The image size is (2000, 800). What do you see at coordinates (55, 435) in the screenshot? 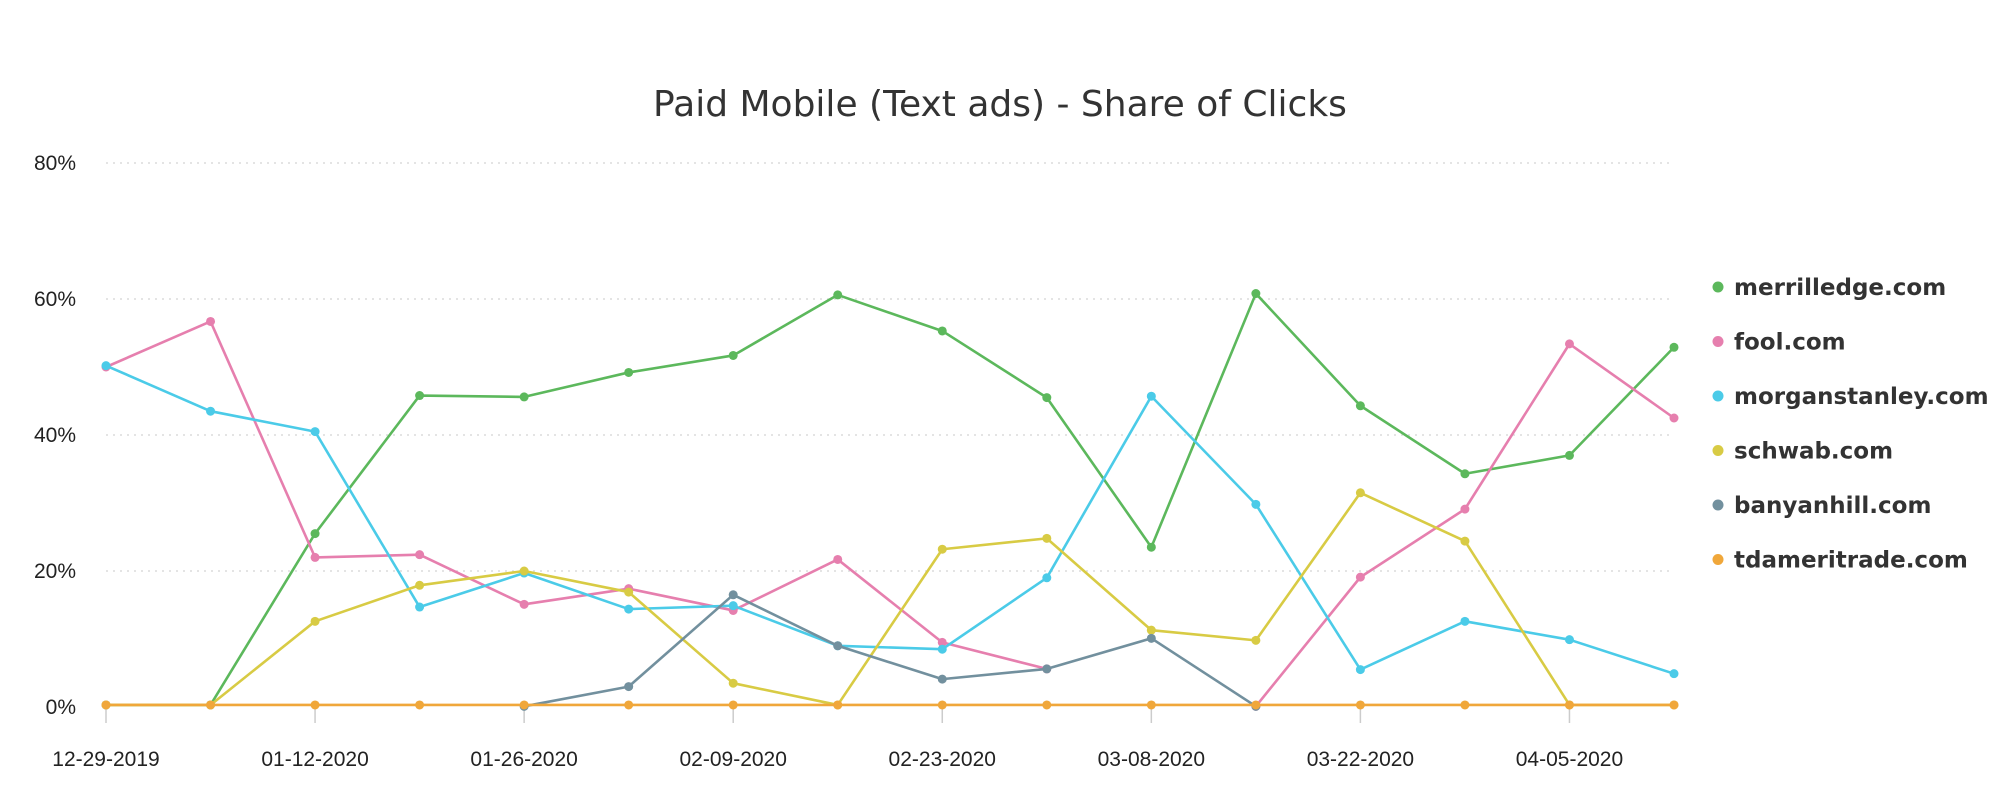
I see `y-axis-ticks: 0% 20% 40% 60% 80%` at bounding box center [55, 435].